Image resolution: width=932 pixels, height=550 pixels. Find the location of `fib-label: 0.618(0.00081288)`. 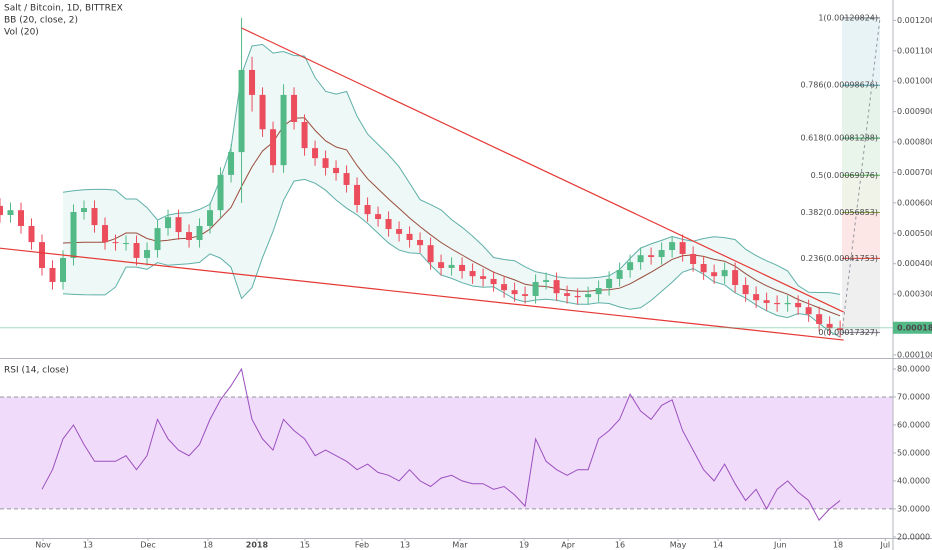

fib-label: 0.618(0.00081288) is located at coordinates (840, 138).